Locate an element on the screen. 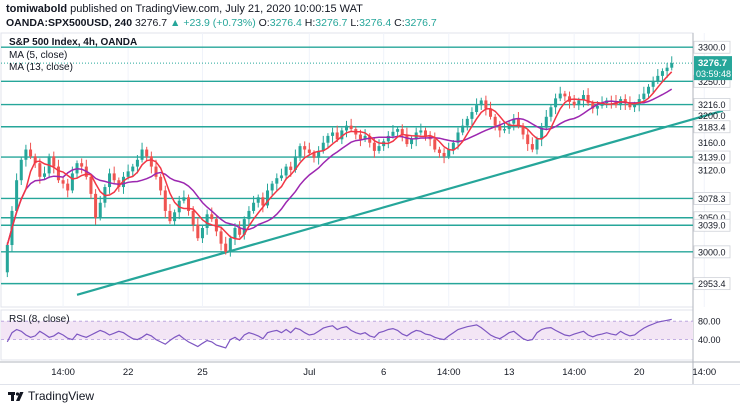 Image resolution: width=740 pixels, height=408 pixels. rsi-line is located at coordinates (339, 333).